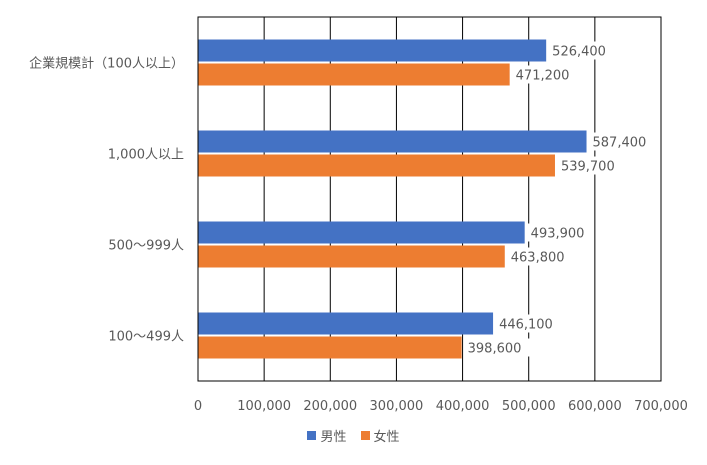 The height and width of the screenshot is (465, 707). What do you see at coordinates (463, 406) in the screenshot?
I see `x-tick-label: 400,000` at bounding box center [463, 406].